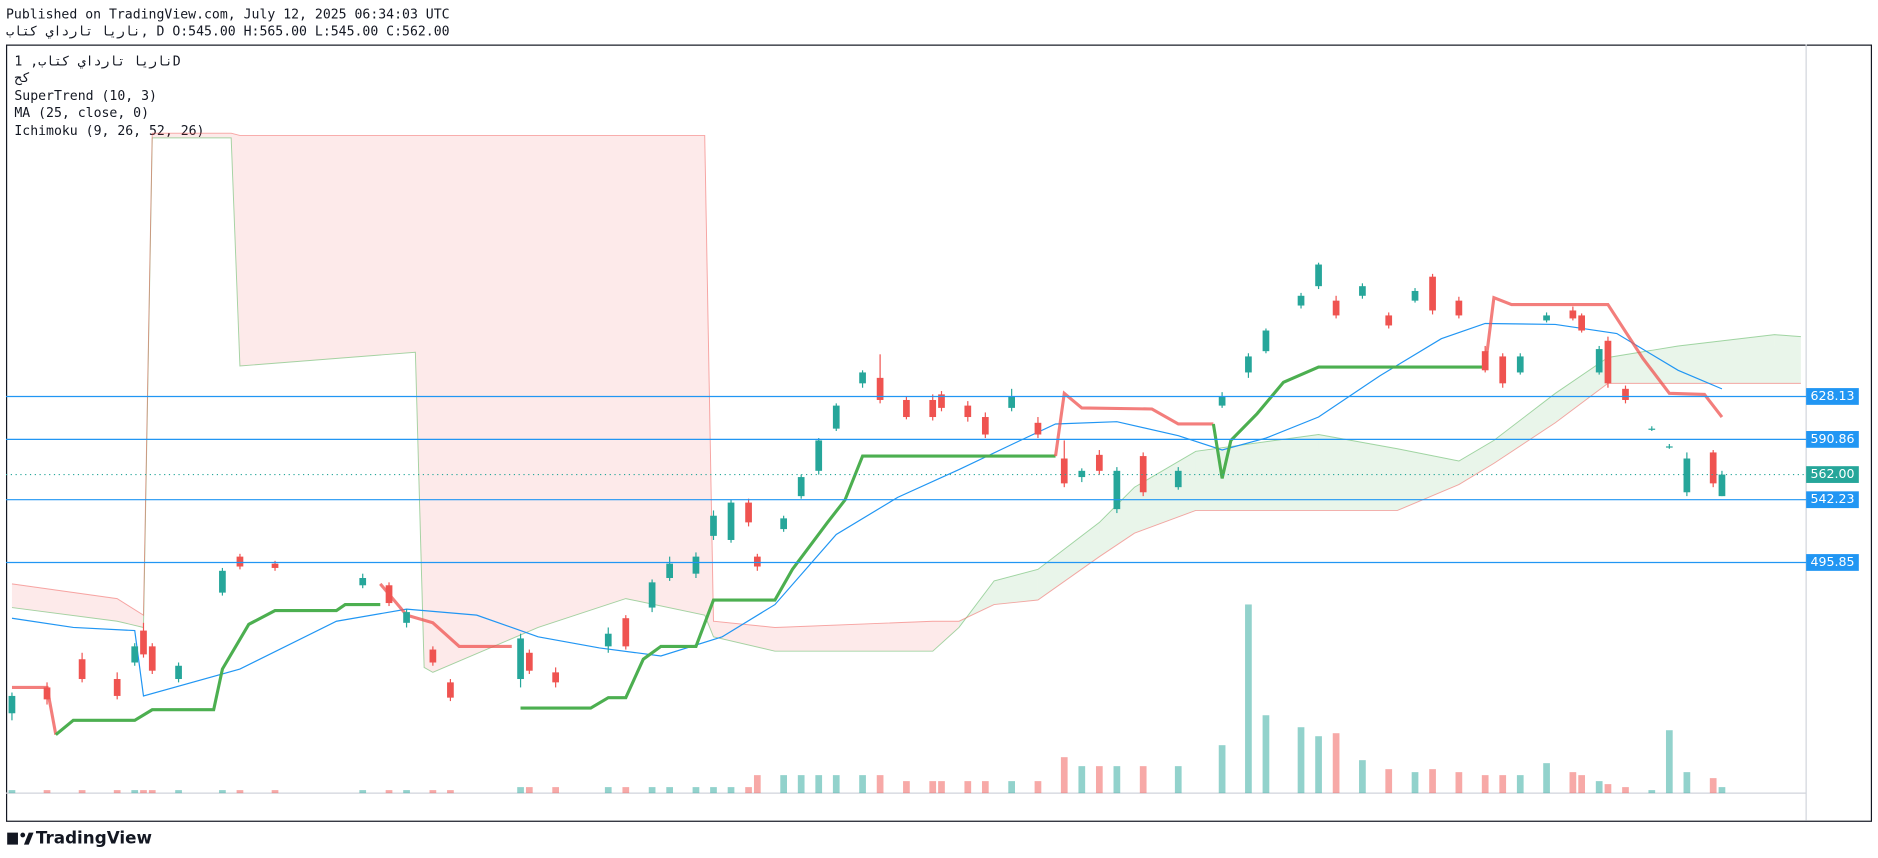 This screenshot has width=1878, height=858. Describe the element at coordinates (109, 131) in the screenshot. I see `legend-entry: Ichimoku (9, 26, 52, 26)` at that location.